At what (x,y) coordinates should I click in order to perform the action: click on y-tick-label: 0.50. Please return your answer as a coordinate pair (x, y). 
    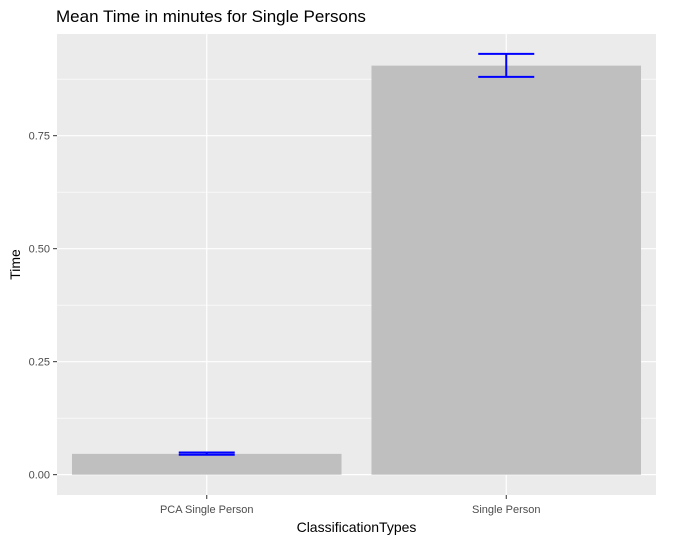
    Looking at the image, I should click on (39, 250).